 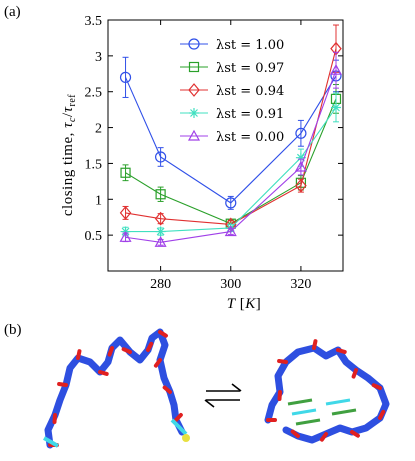 I want to click on legend-label: λst = 0.91, so click(x=250, y=114).